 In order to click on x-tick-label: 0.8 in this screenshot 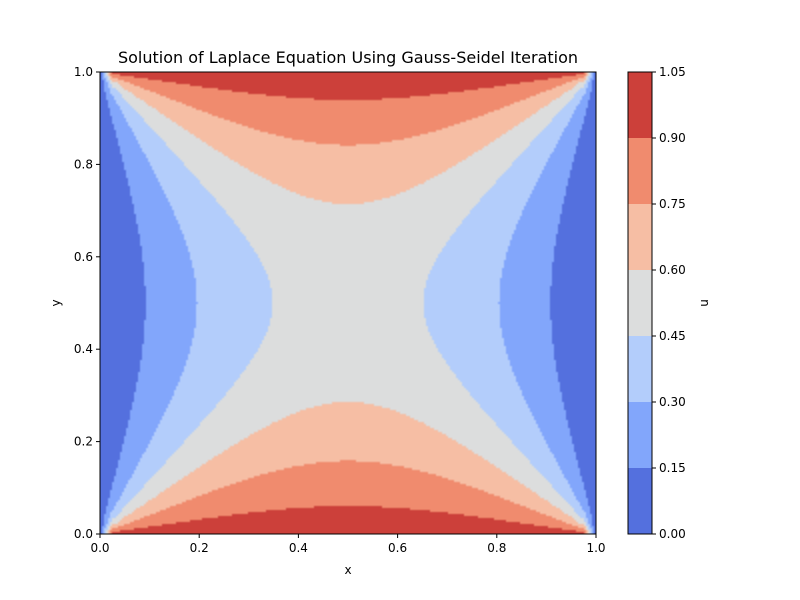, I will do `click(496, 548)`.